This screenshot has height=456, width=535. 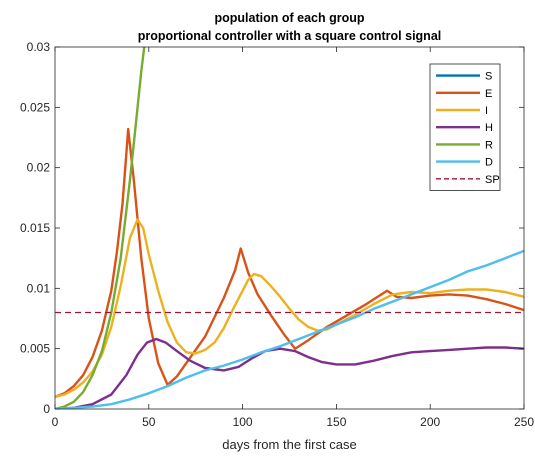 What do you see at coordinates (492, 180) in the screenshot?
I see `legend-label-sp: SP` at bounding box center [492, 180].